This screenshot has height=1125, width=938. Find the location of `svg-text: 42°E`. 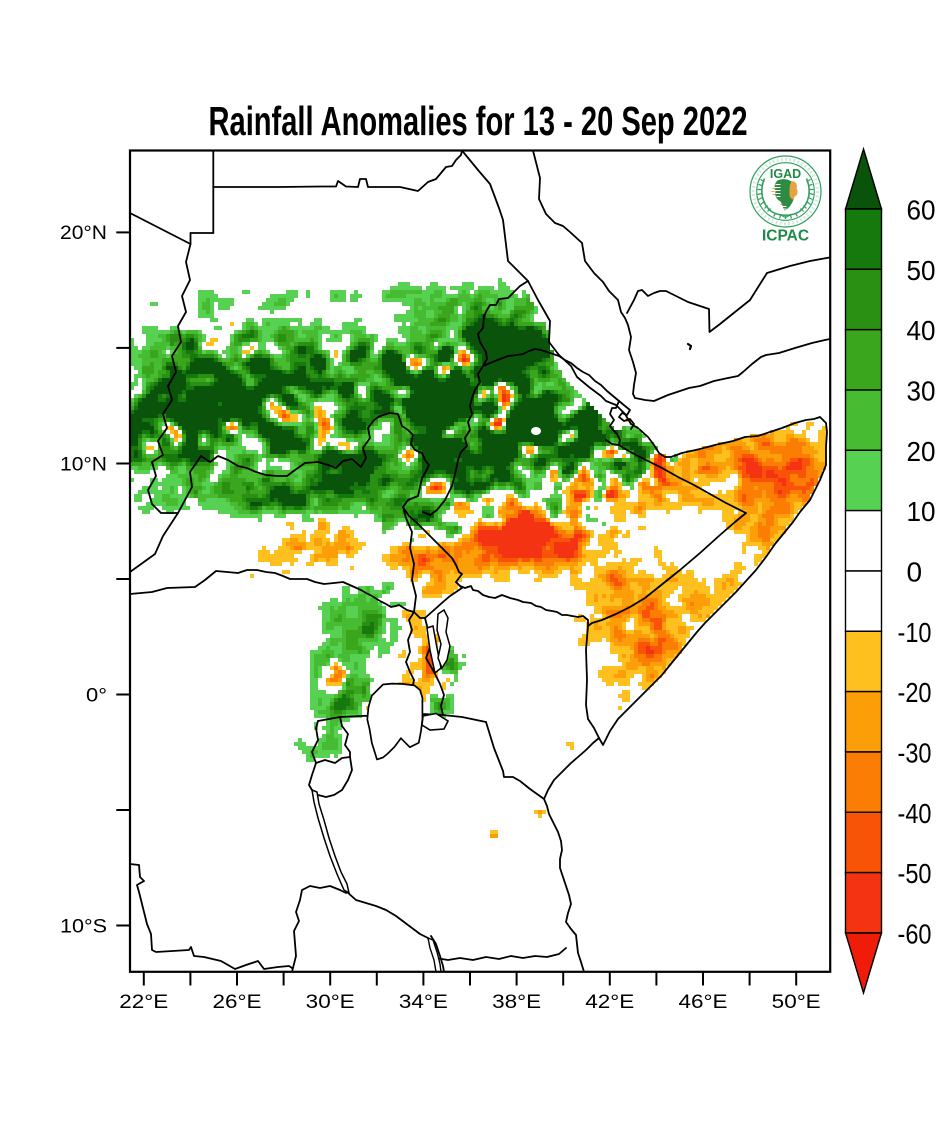

svg-text: 42°E is located at coordinates (609, 1002).